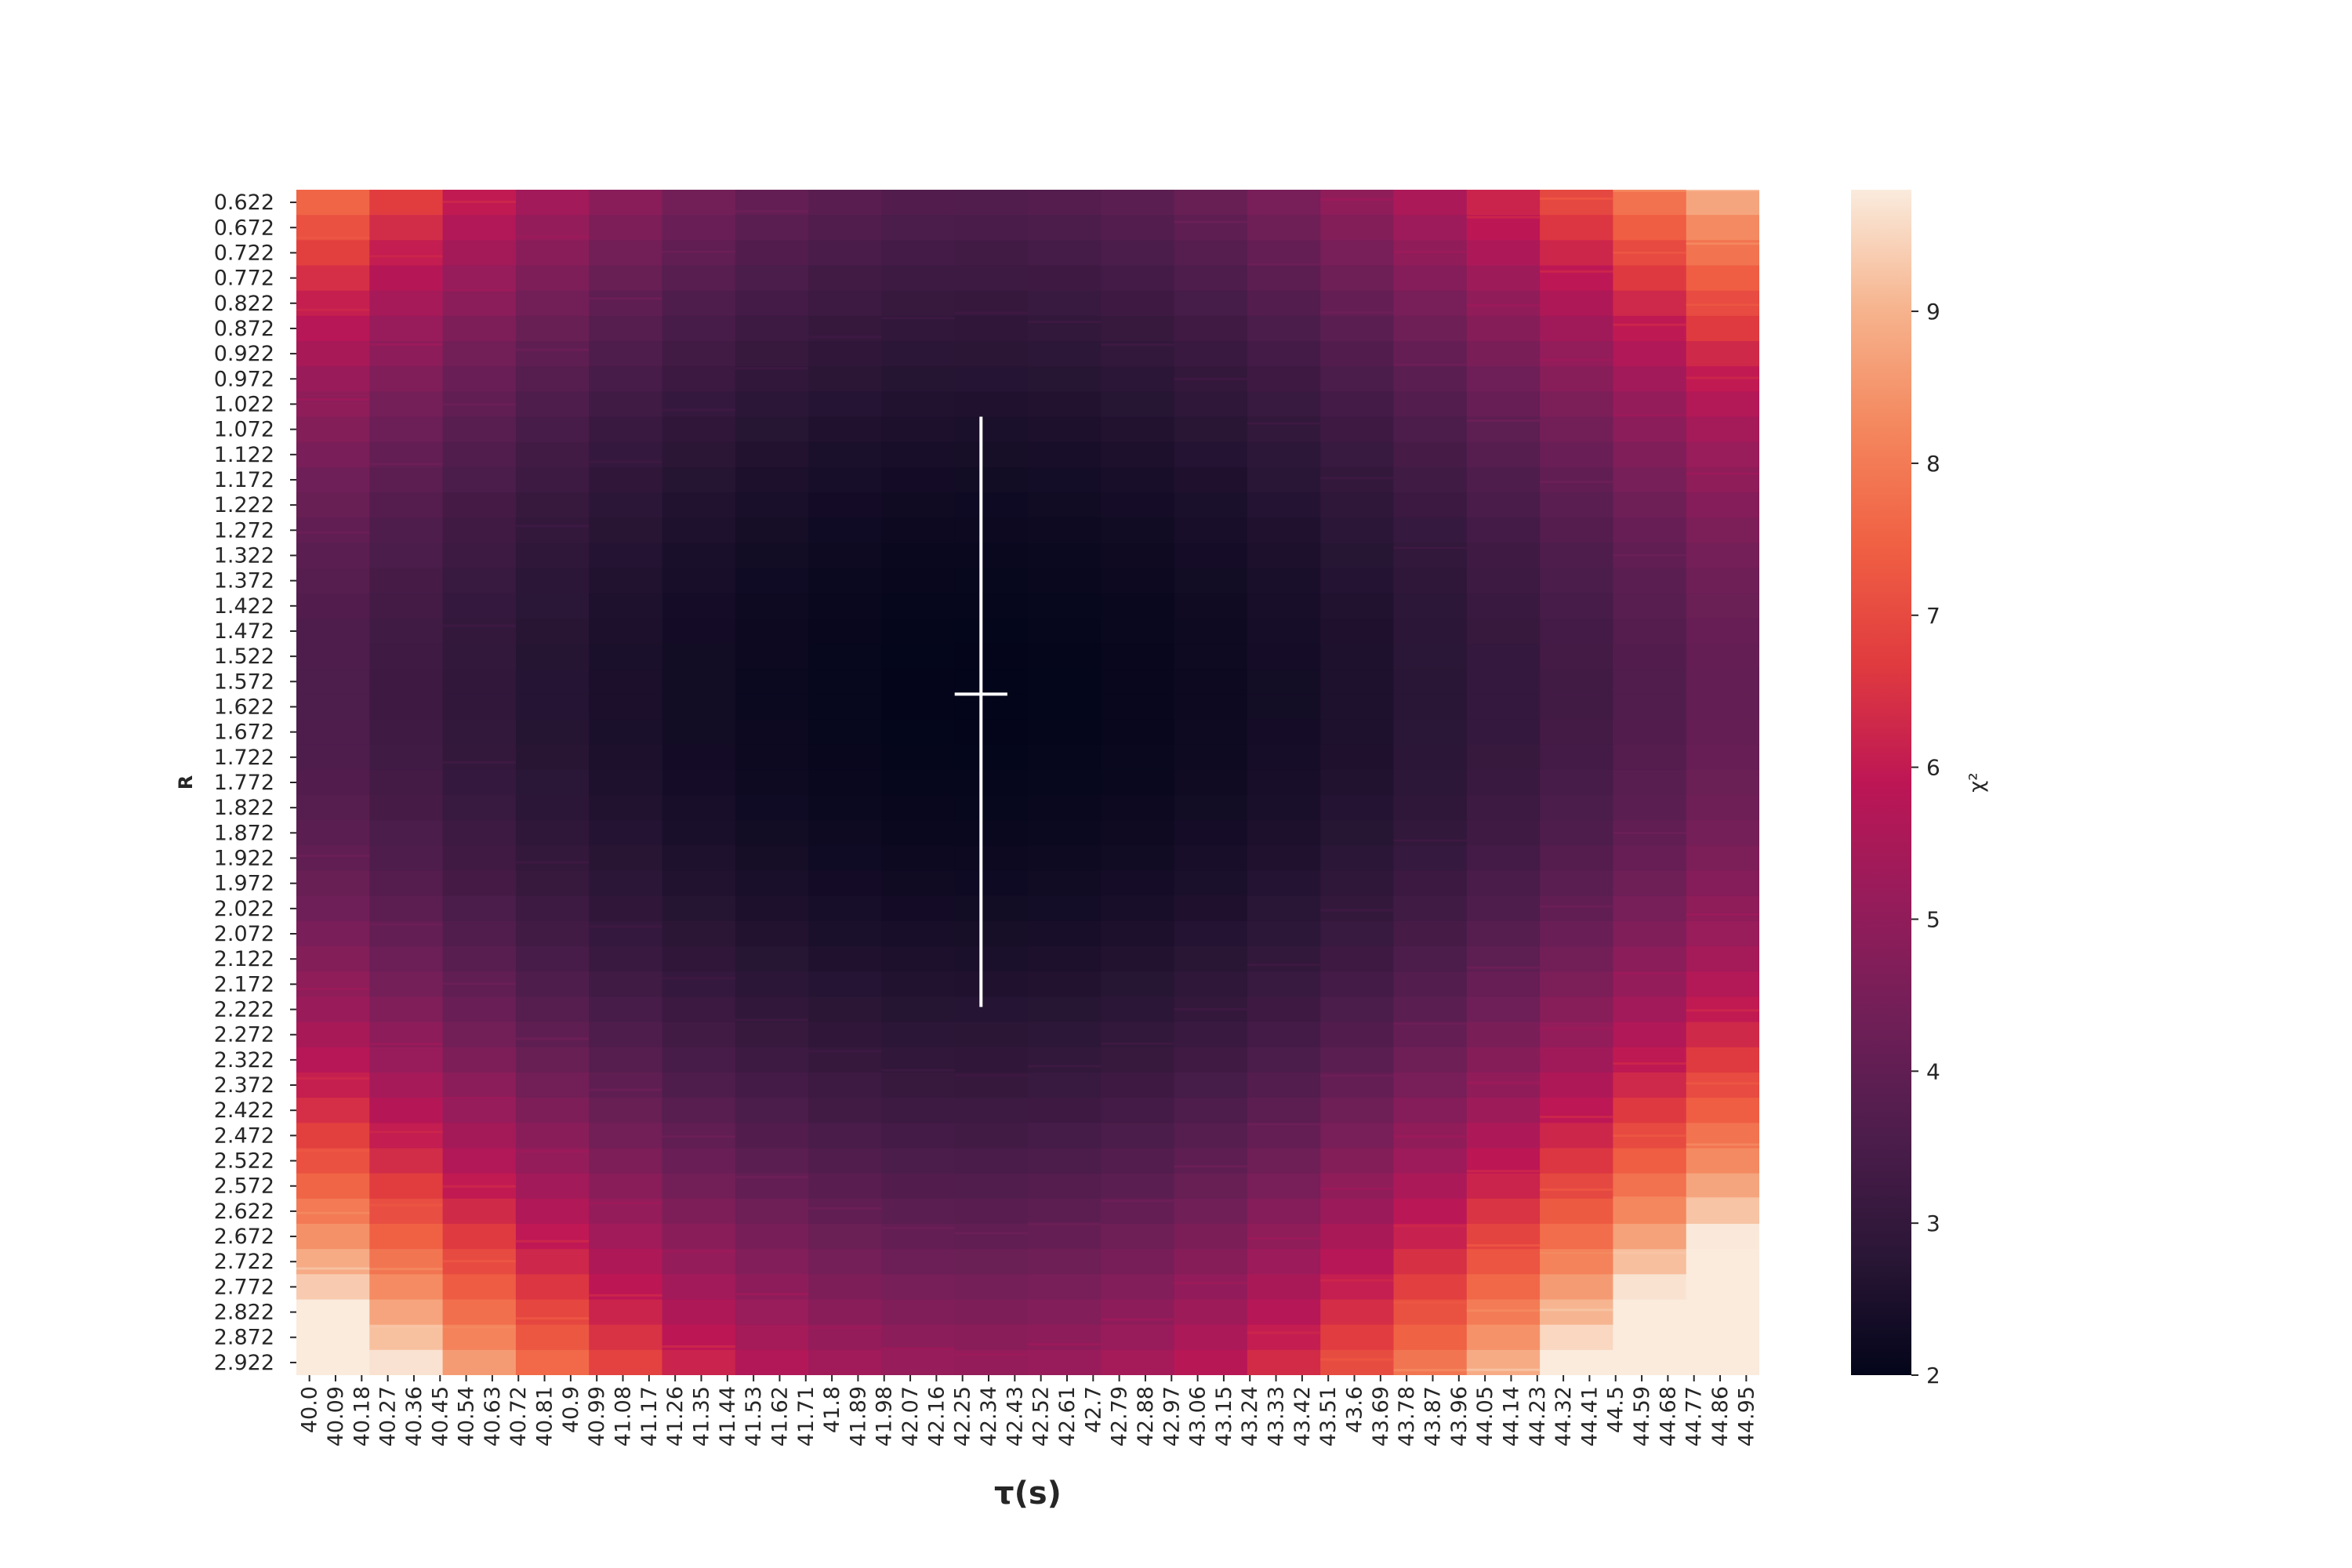  I want to click on y-tick-label: 1.772, so click(244, 783).